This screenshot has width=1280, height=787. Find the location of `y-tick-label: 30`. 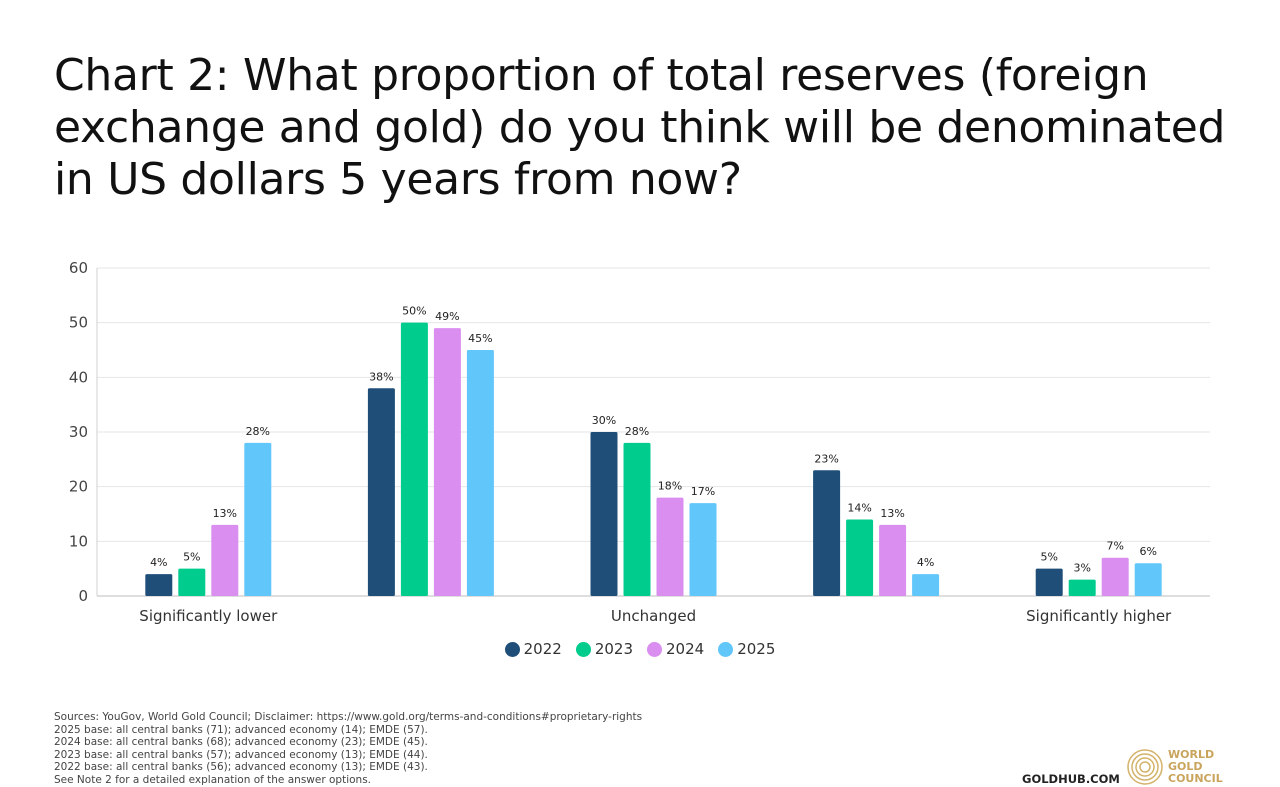

y-tick-label: 30 is located at coordinates (78, 432).